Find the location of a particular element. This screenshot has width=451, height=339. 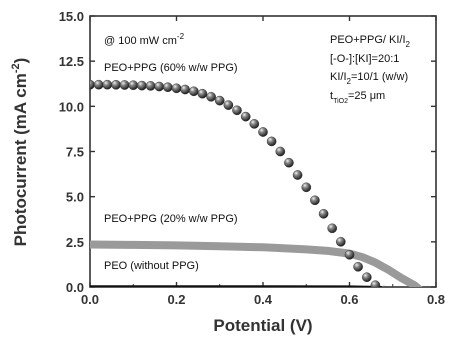

ki-ratio-subscript: 2 is located at coordinates (349, 81).